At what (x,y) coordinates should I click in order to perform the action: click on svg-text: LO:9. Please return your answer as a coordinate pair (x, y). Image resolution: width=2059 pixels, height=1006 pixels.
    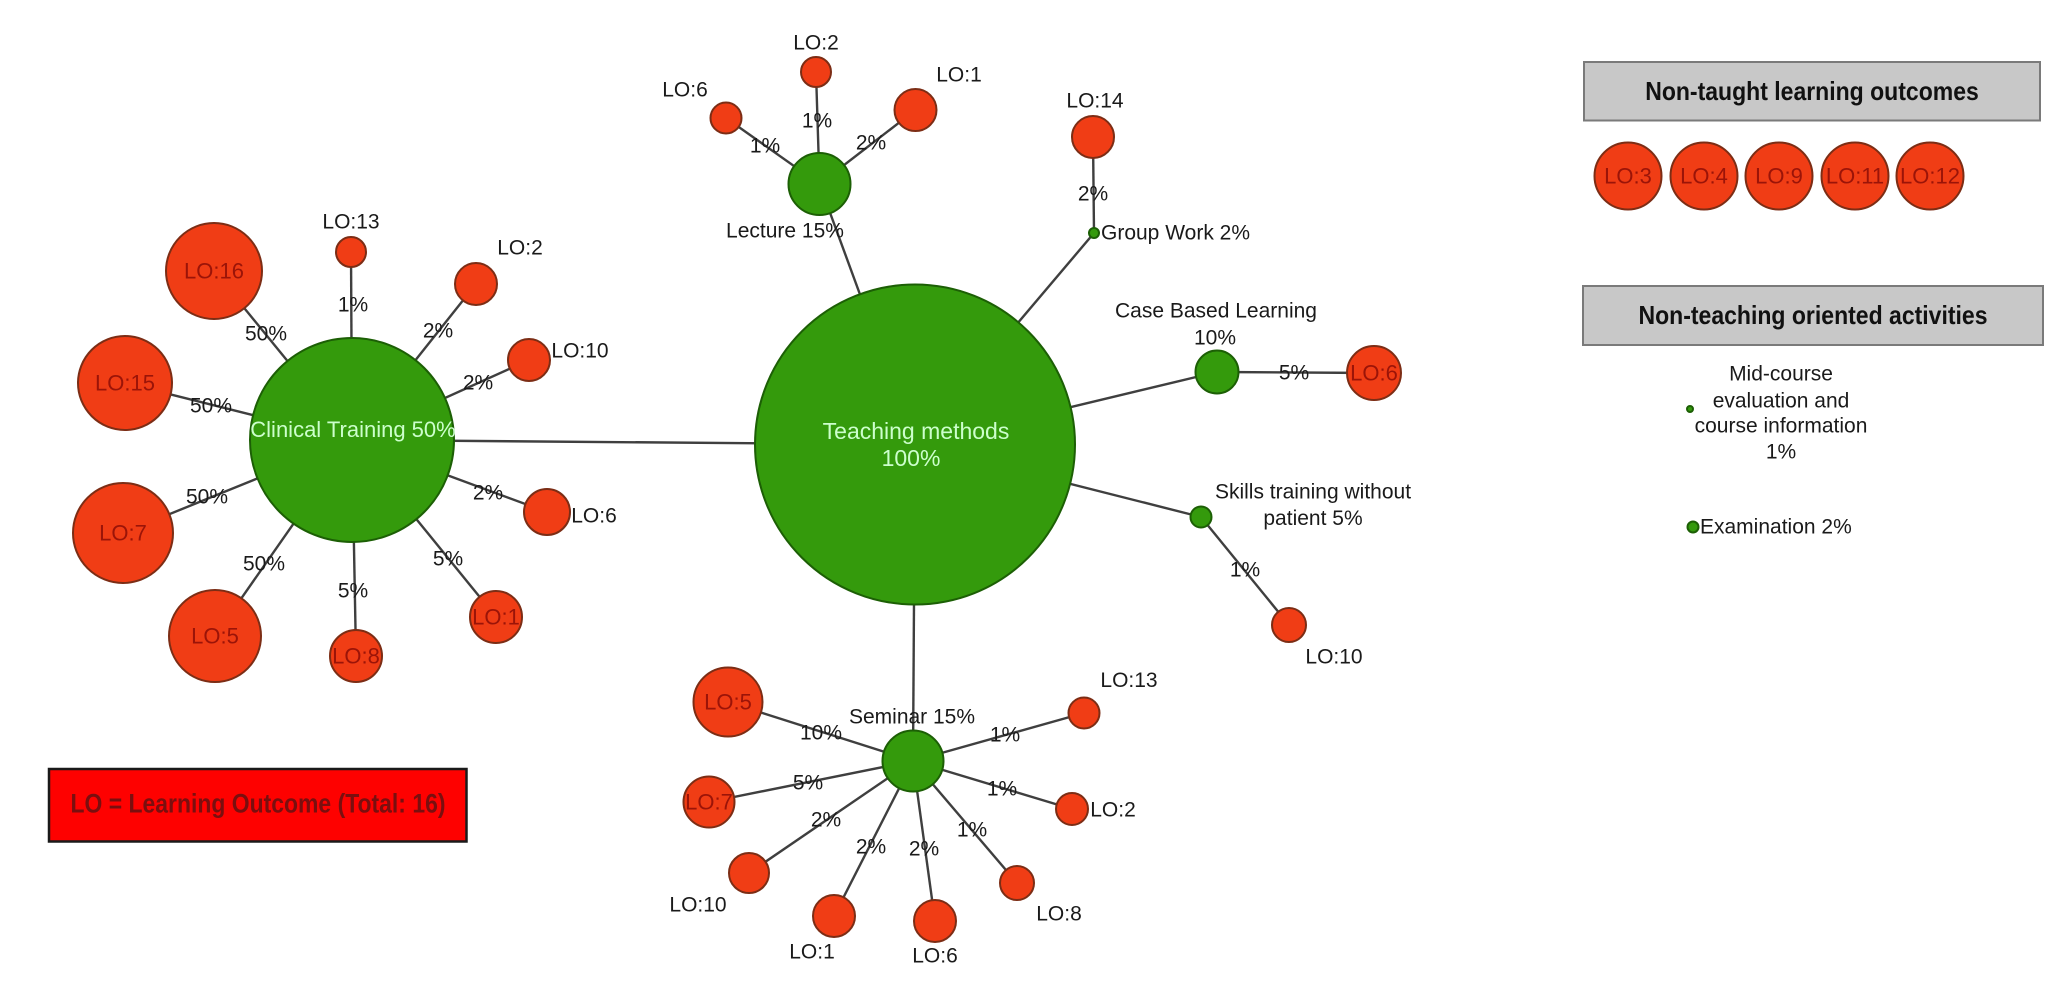
    Looking at the image, I should click on (1779, 176).